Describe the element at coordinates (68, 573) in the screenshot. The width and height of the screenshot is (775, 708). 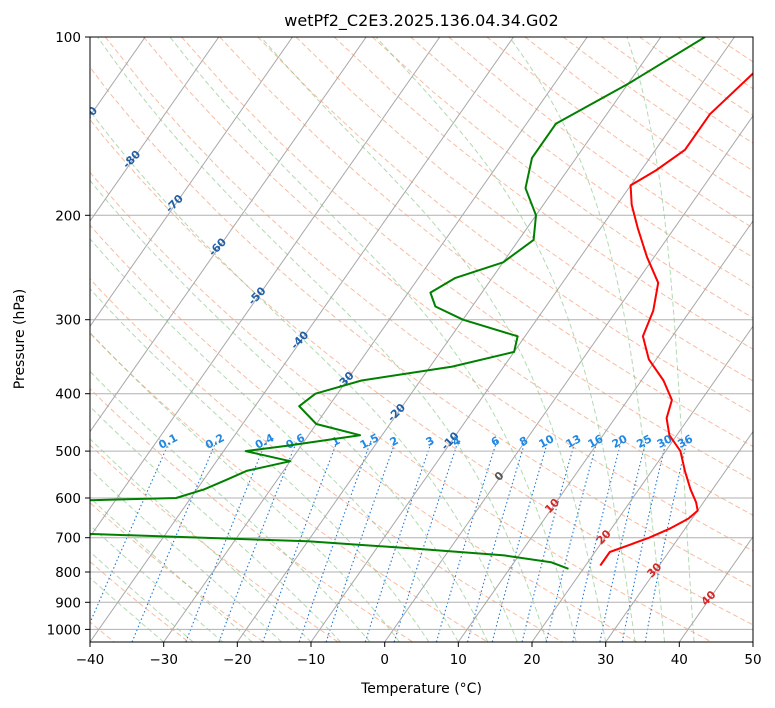
I see `y-tick-label: 800` at that location.